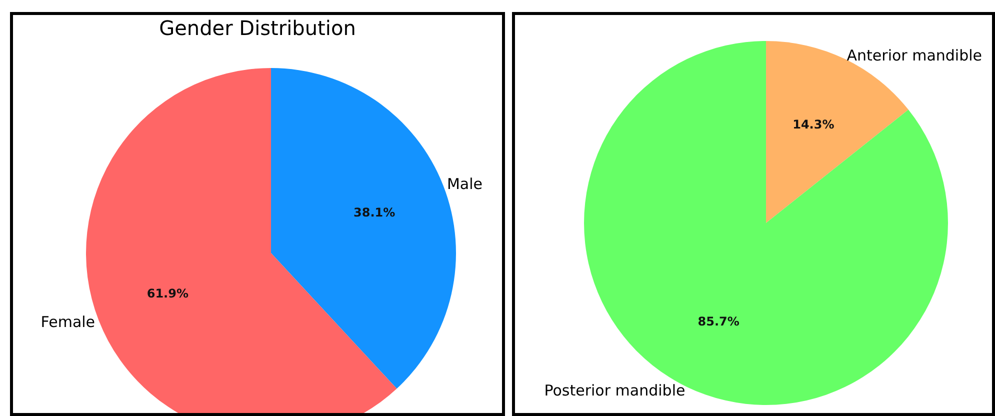 The width and height of the screenshot is (995, 416). Describe the element at coordinates (615, 391) in the screenshot. I see `slice-label: Posterior mandible` at that location.